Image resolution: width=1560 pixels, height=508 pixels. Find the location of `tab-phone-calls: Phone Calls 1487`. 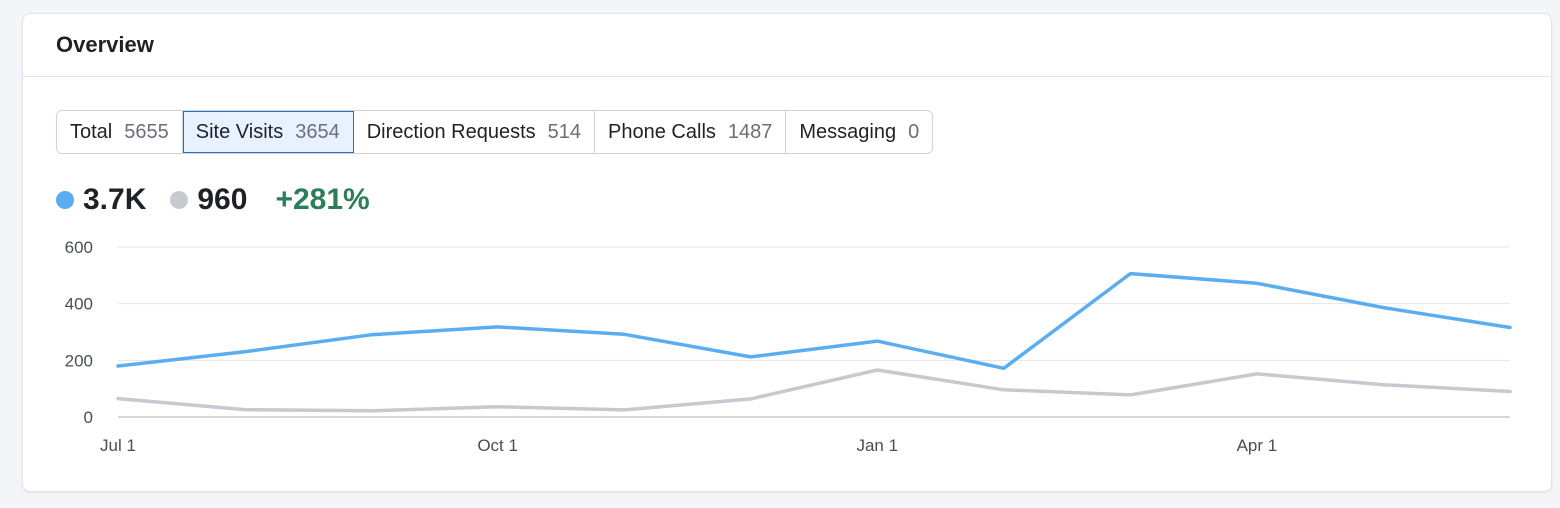

tab-phone-calls: Phone Calls 1487 is located at coordinates (691, 132).